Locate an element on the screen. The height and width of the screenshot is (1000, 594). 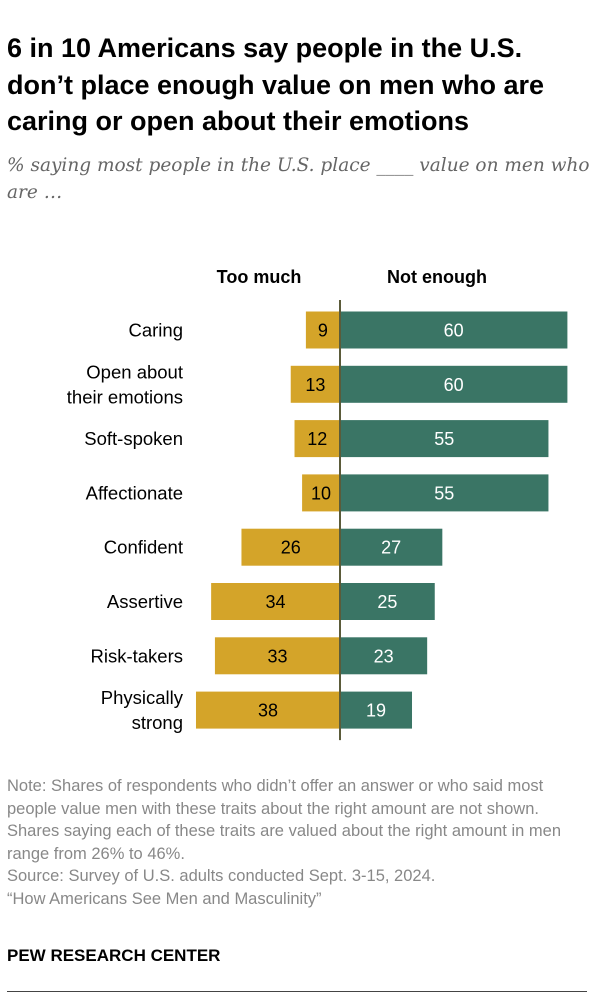
value-label-too-much: 13 is located at coordinates (315, 385).